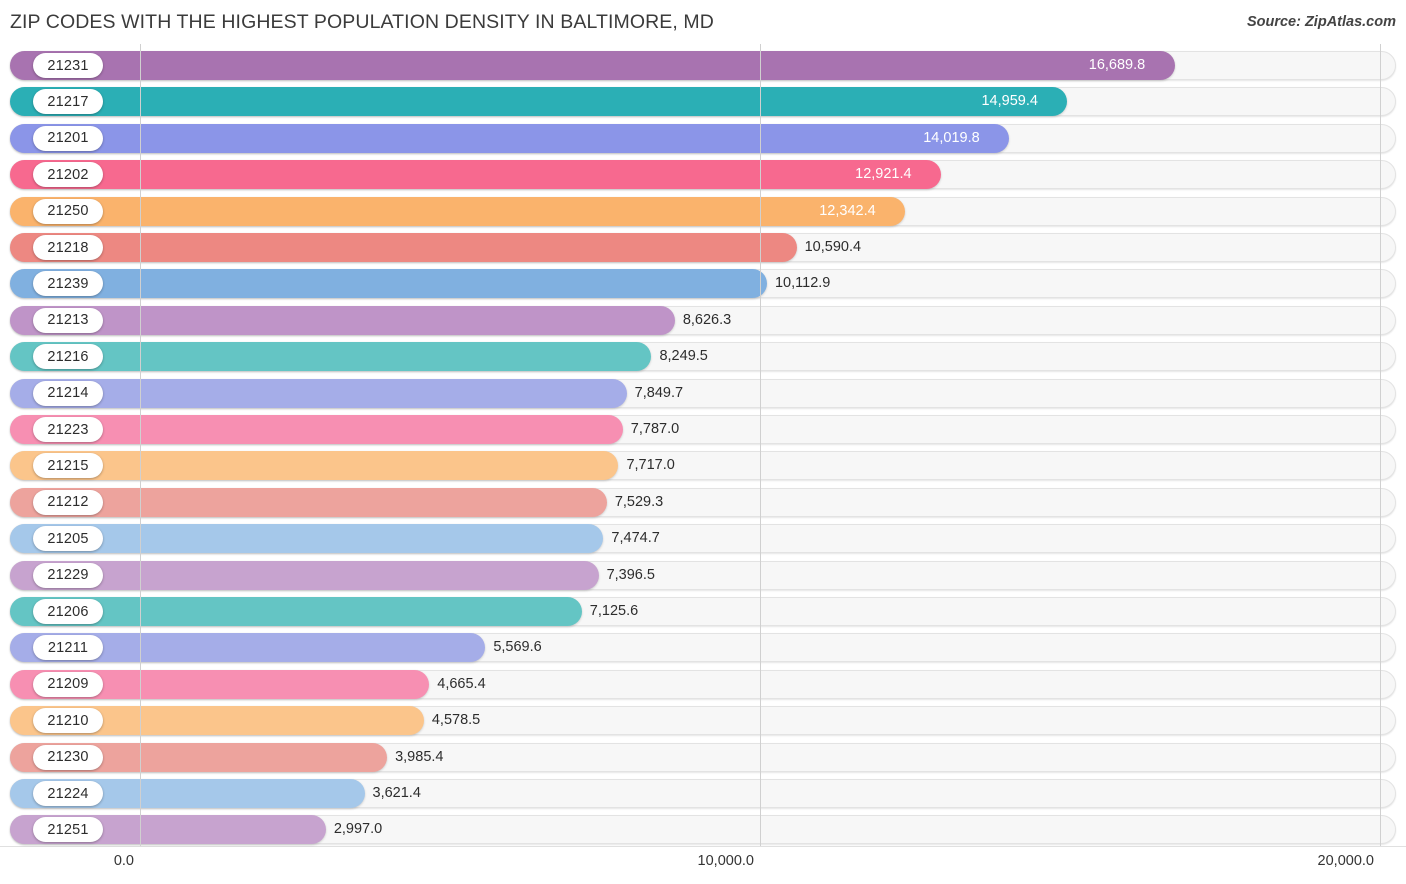 The image size is (1406, 884). Describe the element at coordinates (703, 793) in the screenshot. I see `table-row: 21224 3,621.4` at that location.